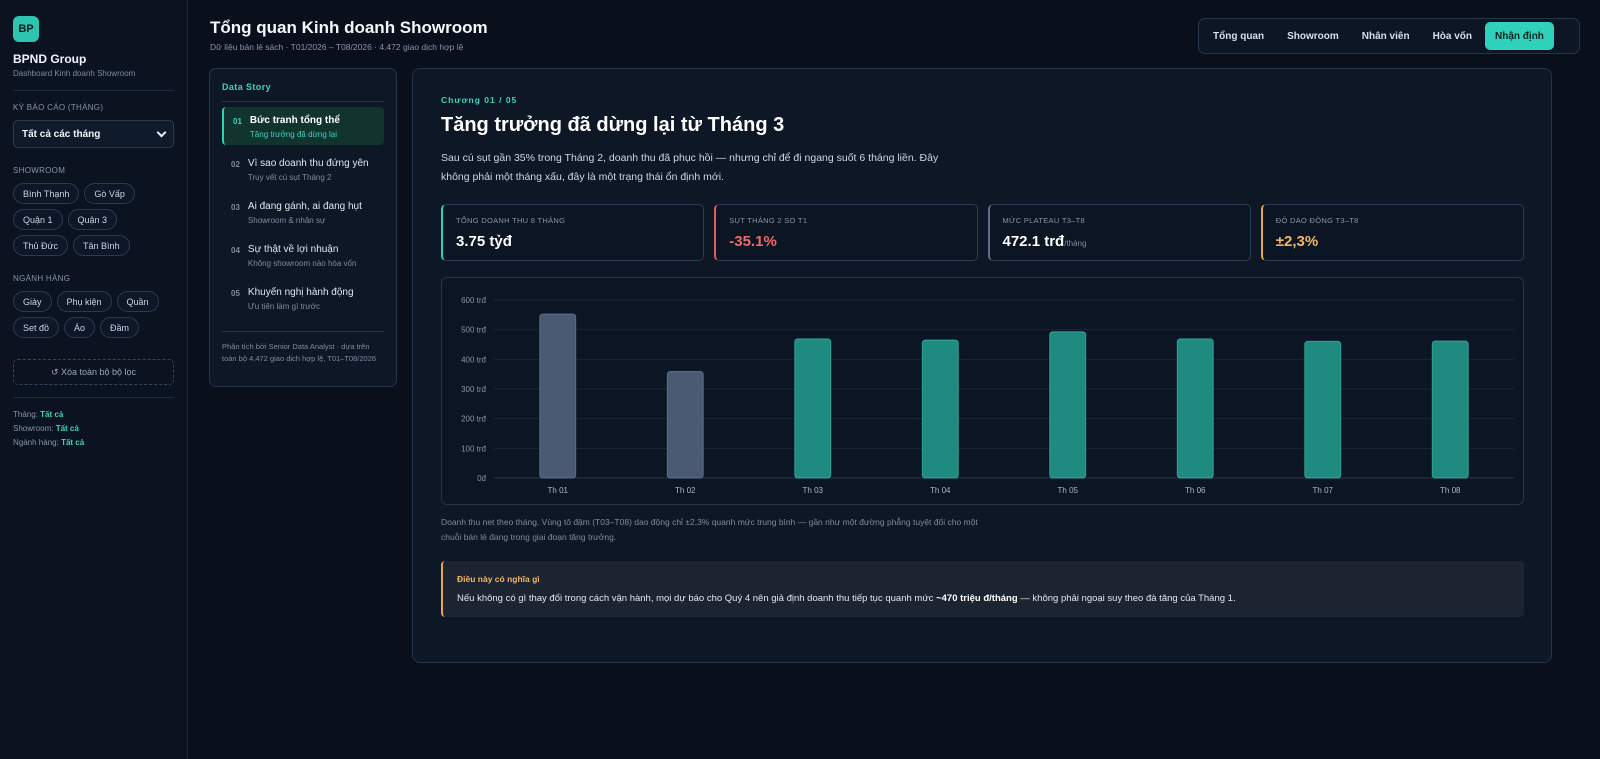 The image size is (1600, 759). I want to click on y-tick-label: 200 trđ, so click(473, 419).